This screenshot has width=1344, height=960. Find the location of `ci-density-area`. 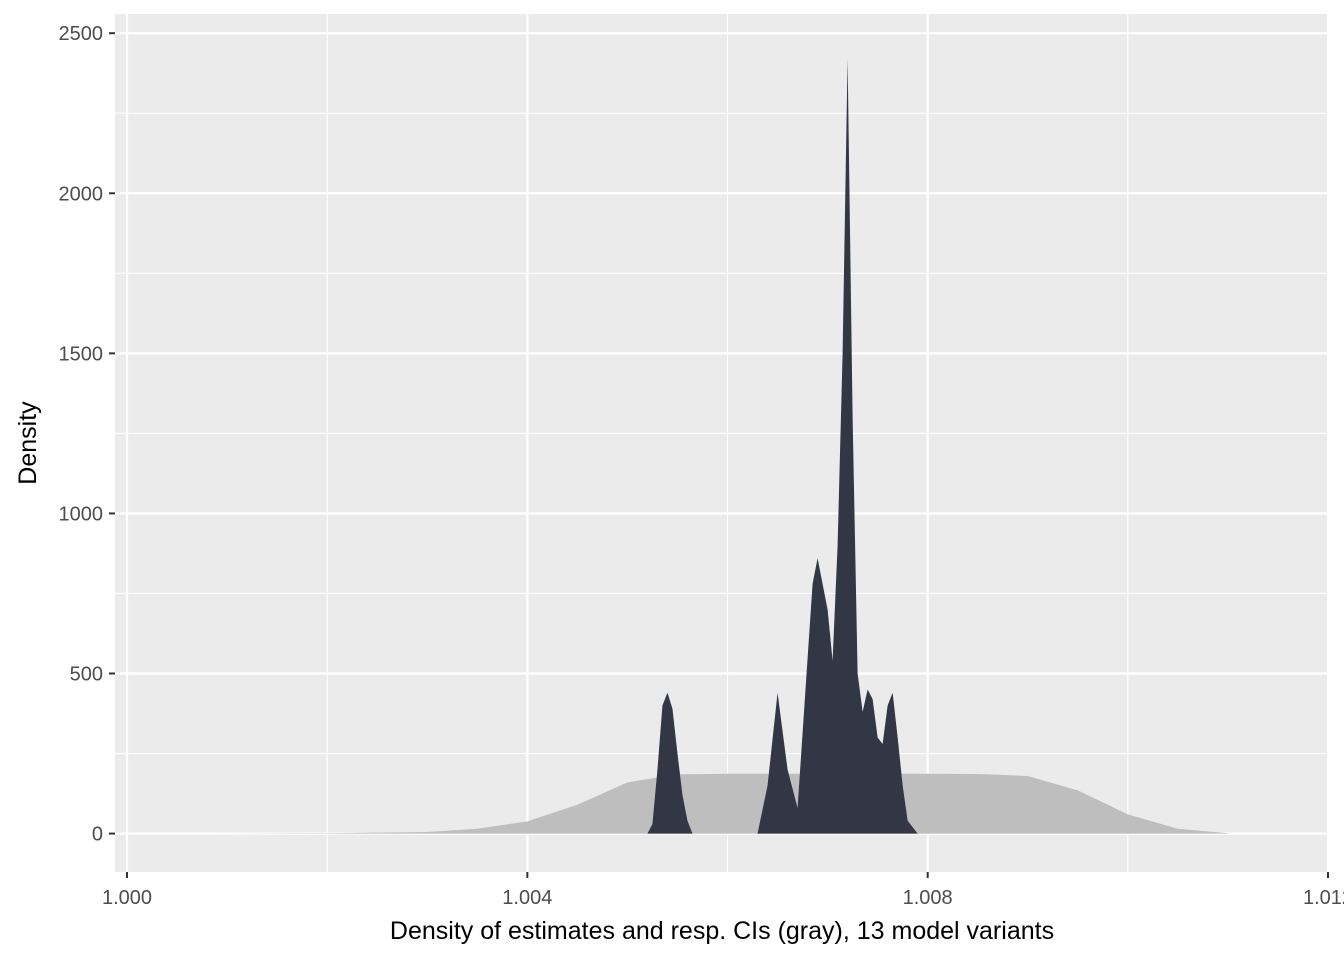

ci-density-area is located at coordinates (722, 803).